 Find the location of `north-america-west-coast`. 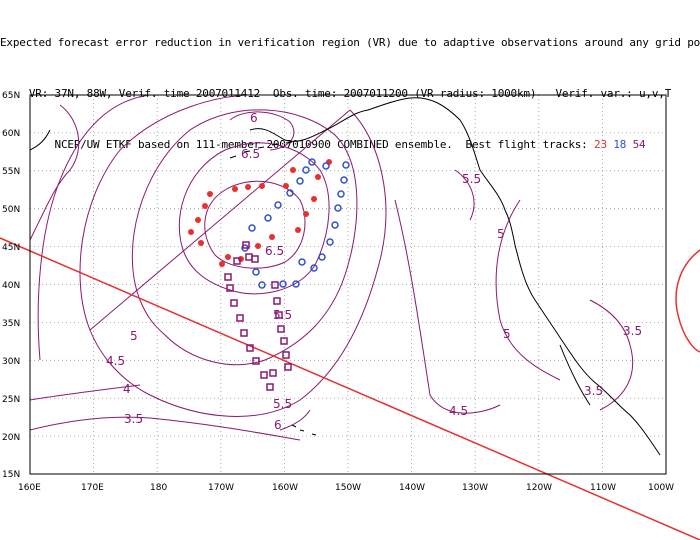

north-america-west-coast is located at coordinates (587, 350).